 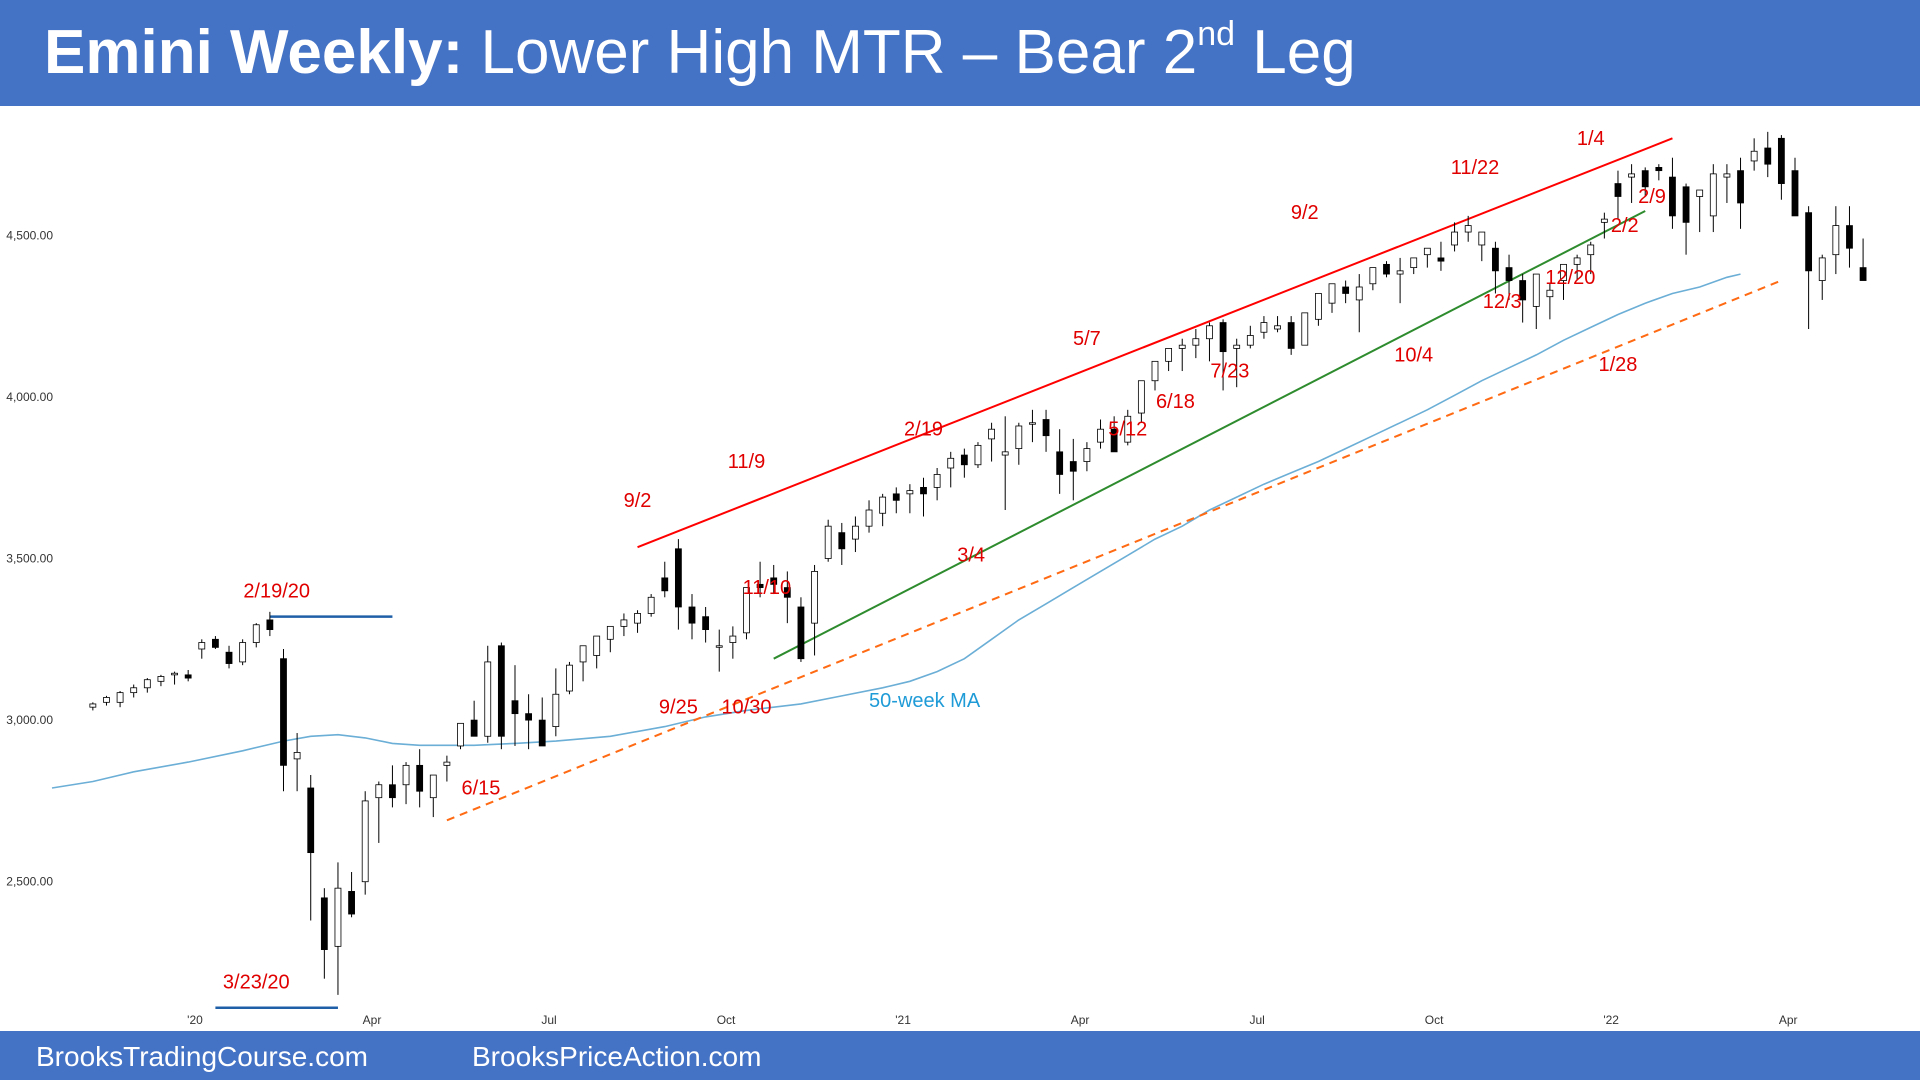 What do you see at coordinates (202, 1056) in the screenshot?
I see `footer-website-left: BrooksTradingCourse.com` at bounding box center [202, 1056].